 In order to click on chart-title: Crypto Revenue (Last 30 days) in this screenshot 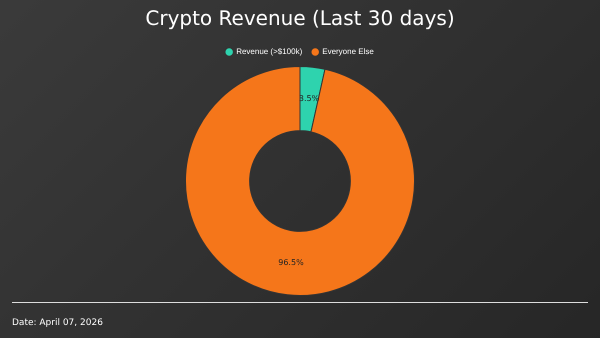, I will do `click(300, 18)`.